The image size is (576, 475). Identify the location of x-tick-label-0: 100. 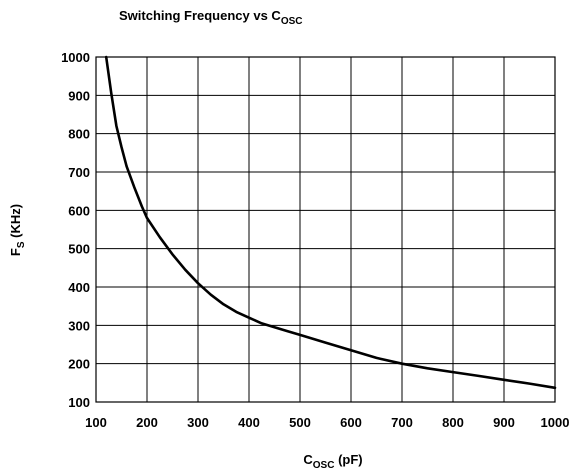
(96, 422).